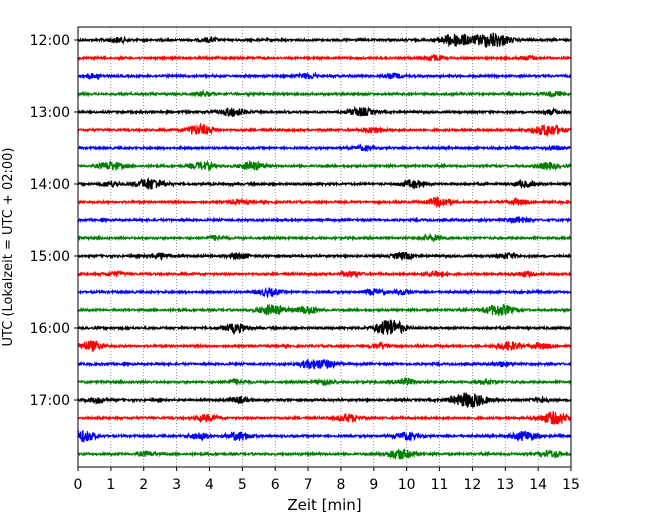 Image resolution: width=650 pixels, height=520 pixels. I want to click on trace-12:45, so click(324, 93).